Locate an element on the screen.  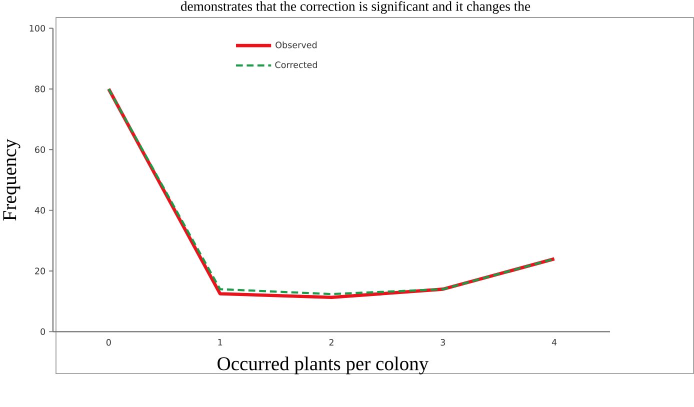
y-tick-label: 100 is located at coordinates (38, 28).